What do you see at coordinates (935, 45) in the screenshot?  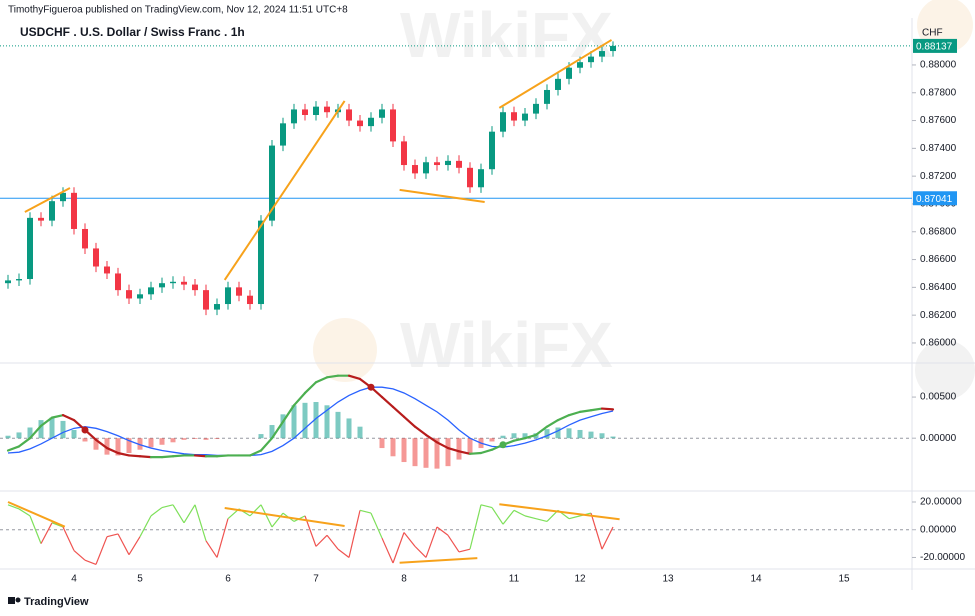 I see `last-price-tag` at bounding box center [935, 45].